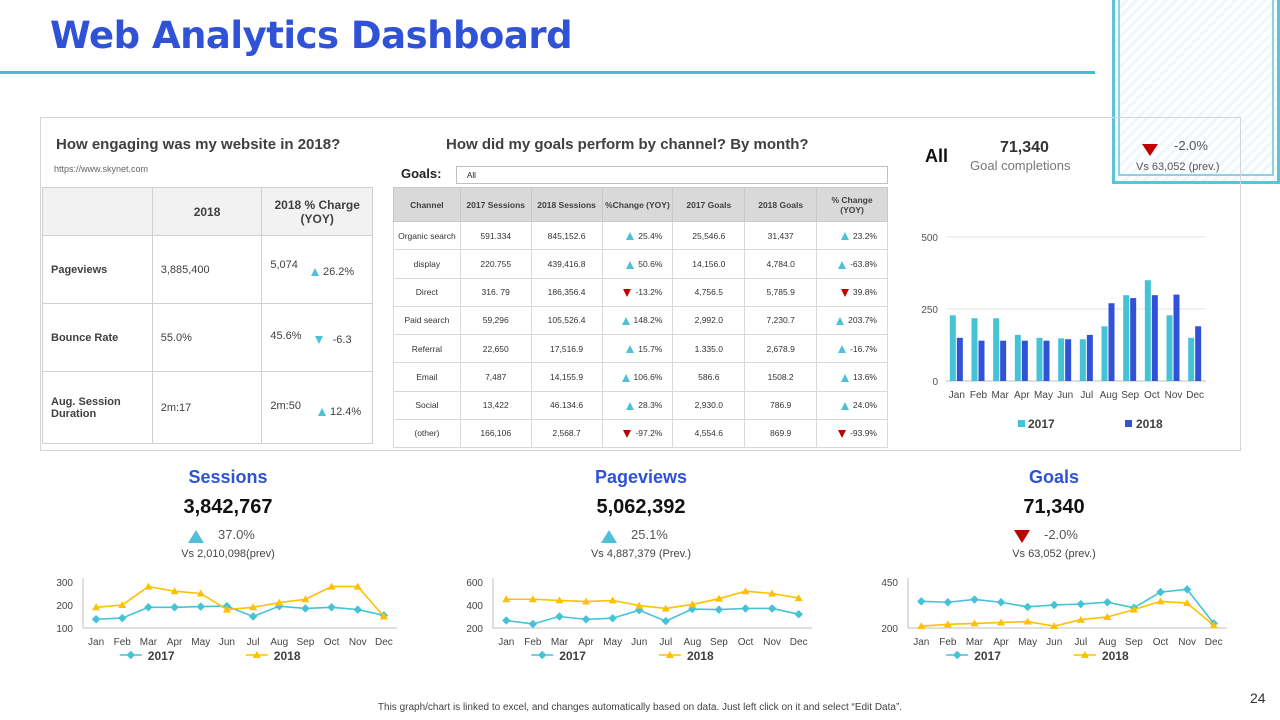 The height and width of the screenshot is (720, 1280). Describe the element at coordinates (1061, 534) in the screenshot. I see `kpi-change: -2.0%` at that location.